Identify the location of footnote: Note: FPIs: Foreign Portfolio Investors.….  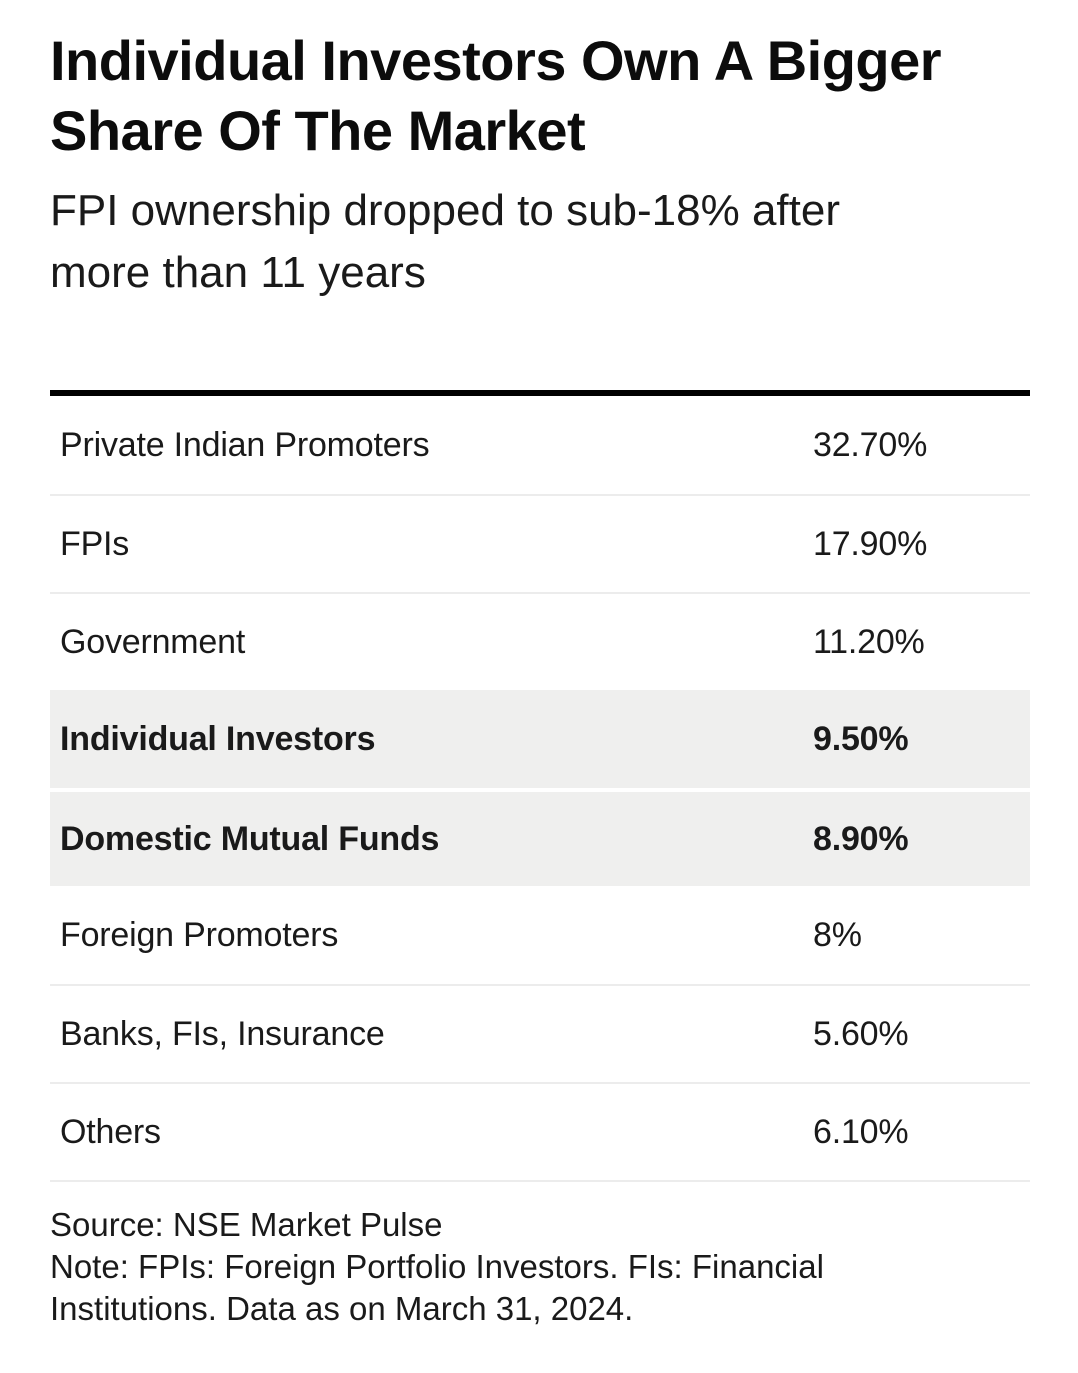
(437, 1287).